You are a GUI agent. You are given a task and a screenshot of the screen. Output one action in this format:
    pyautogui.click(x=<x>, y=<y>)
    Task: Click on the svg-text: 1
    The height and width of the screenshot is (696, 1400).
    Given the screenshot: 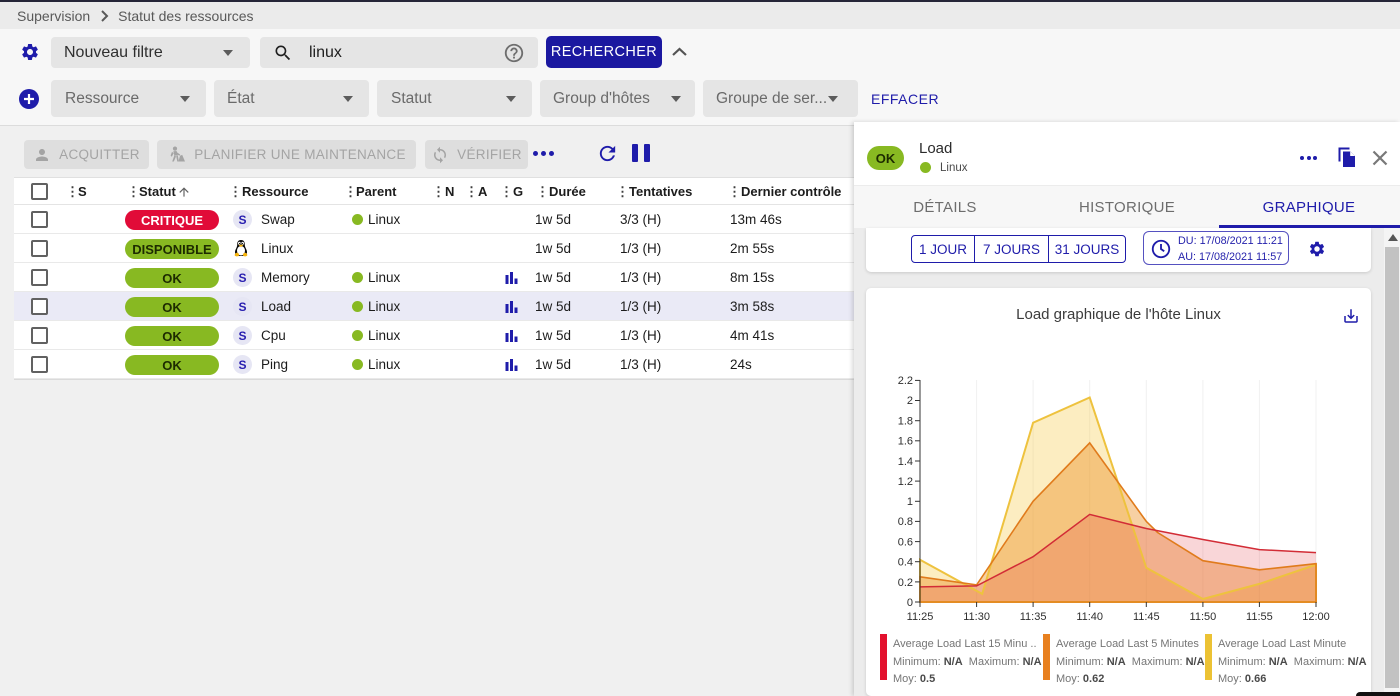 What is the action you would take?
    pyautogui.click(x=910, y=502)
    